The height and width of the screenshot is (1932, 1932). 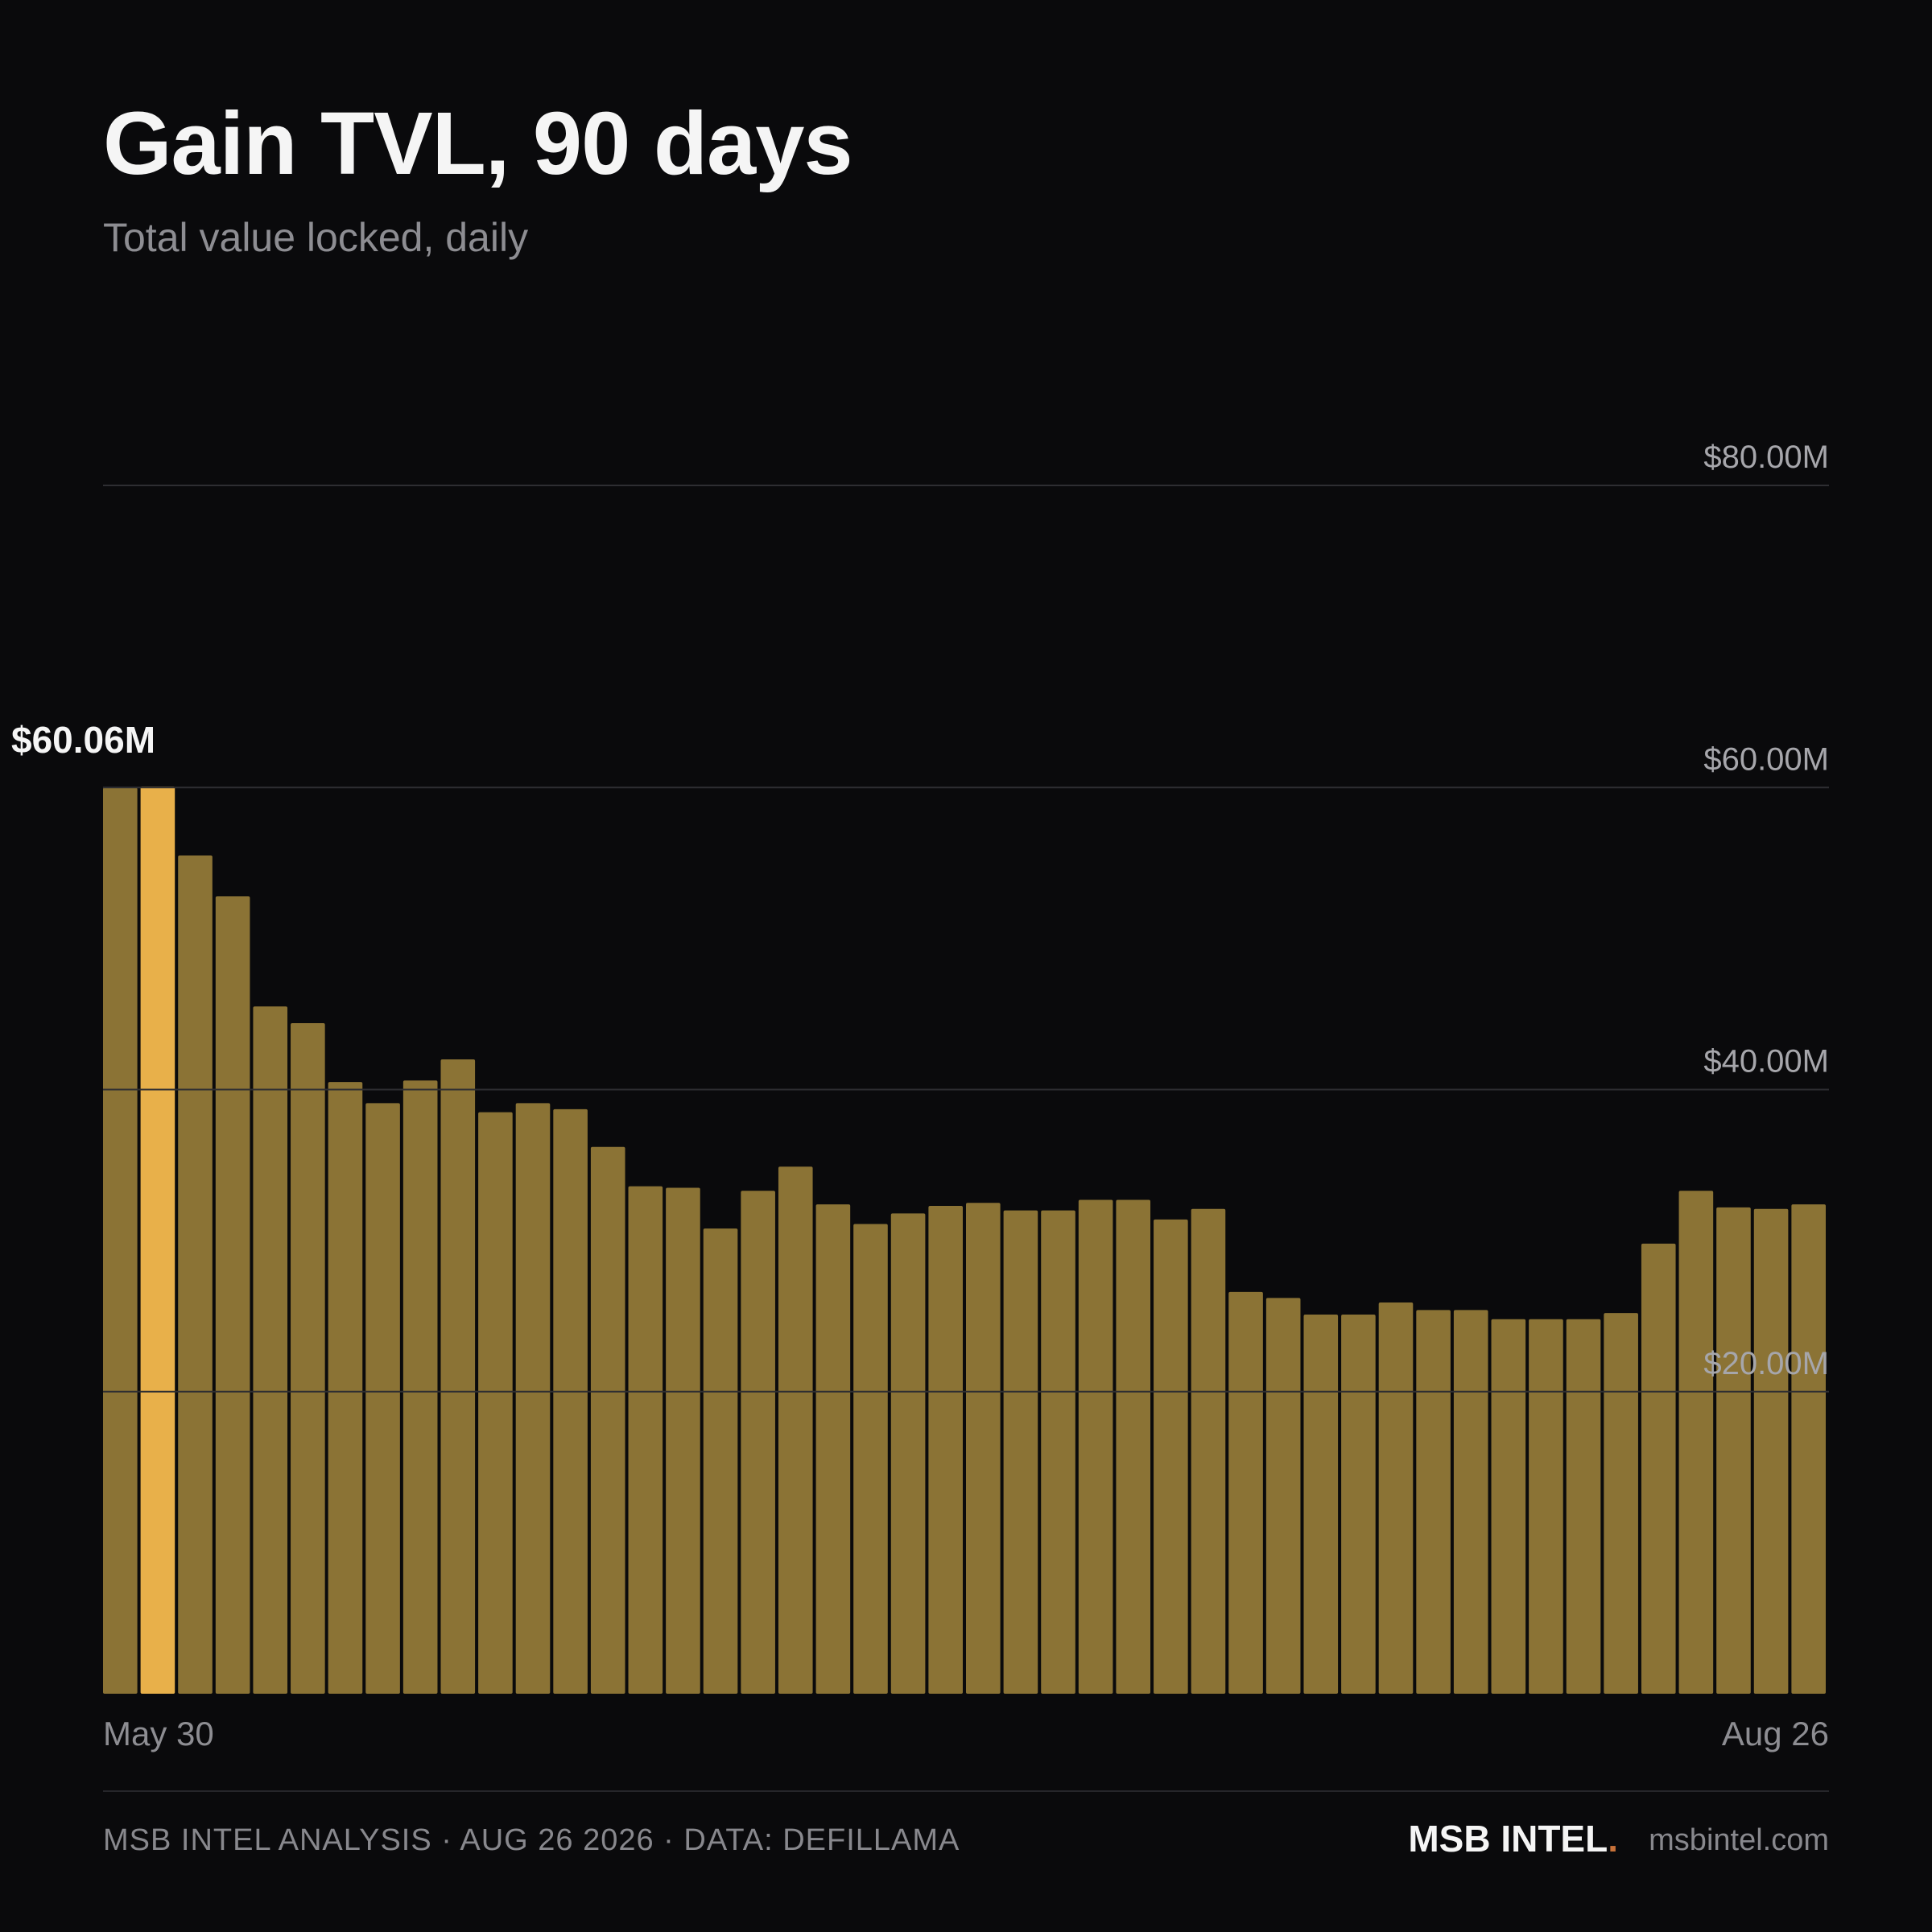 I want to click on footer-site-link: msbintel.com, so click(x=1739, y=1840).